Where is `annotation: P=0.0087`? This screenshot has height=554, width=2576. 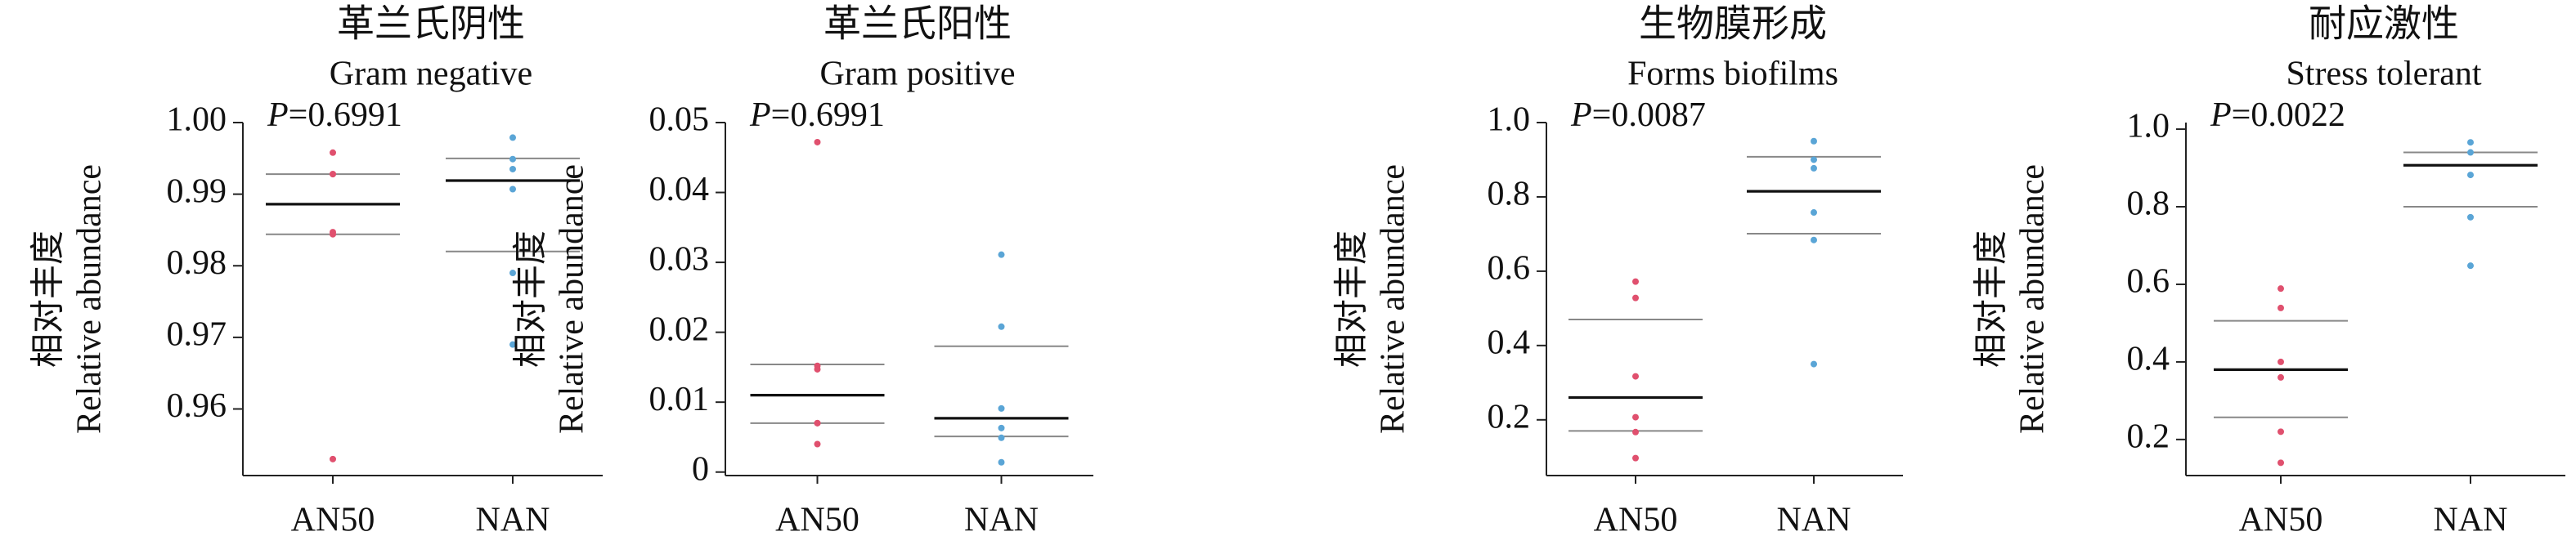 annotation: P=0.0087 is located at coordinates (1638, 115).